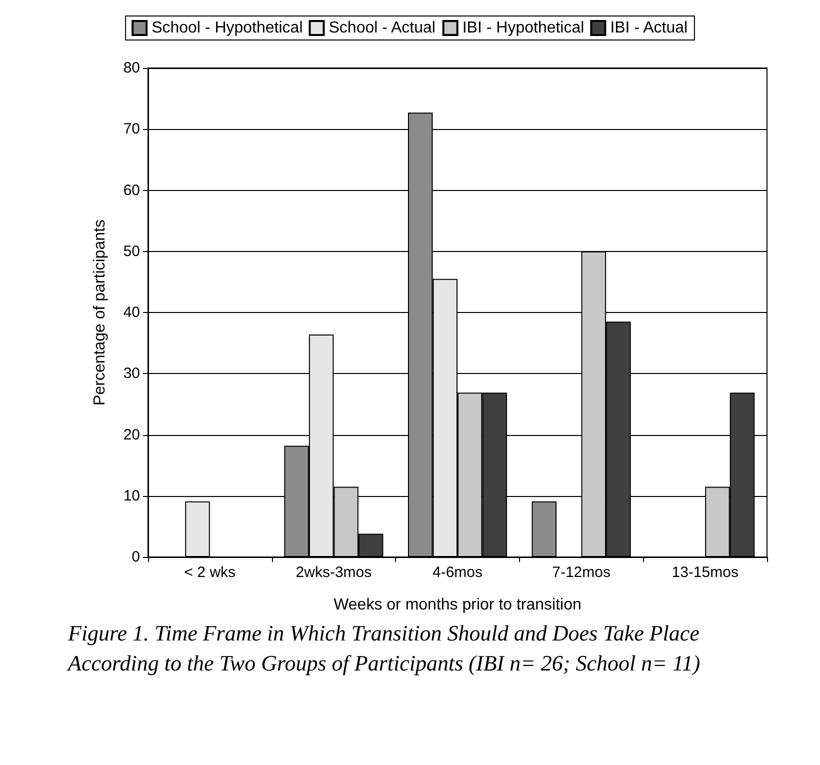  What do you see at coordinates (131, 435) in the screenshot?
I see `y-tick-label: 20` at bounding box center [131, 435].